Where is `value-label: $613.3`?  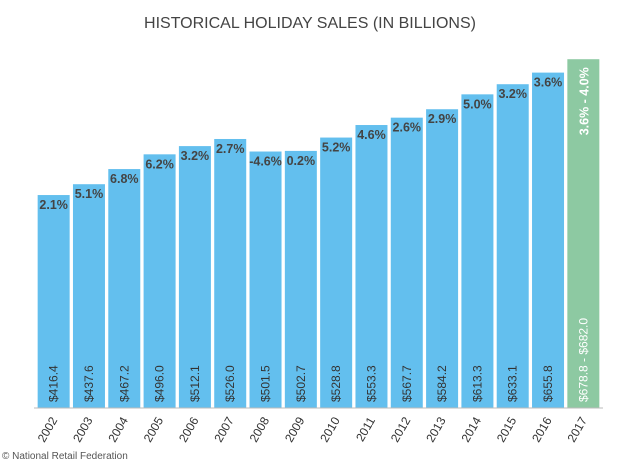 value-label: $613.3 is located at coordinates (477, 383).